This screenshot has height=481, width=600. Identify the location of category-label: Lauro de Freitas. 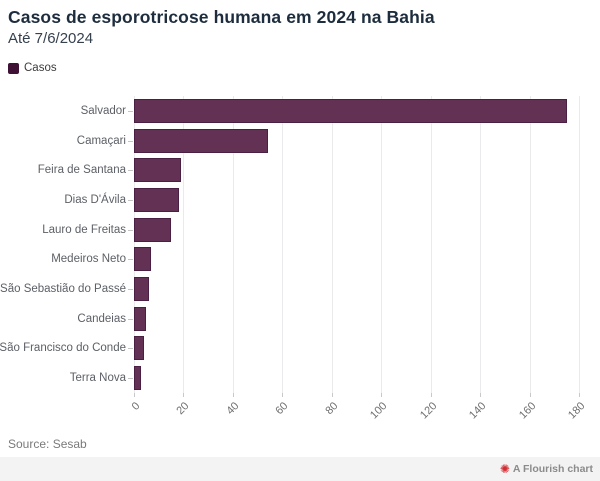
(84, 229).